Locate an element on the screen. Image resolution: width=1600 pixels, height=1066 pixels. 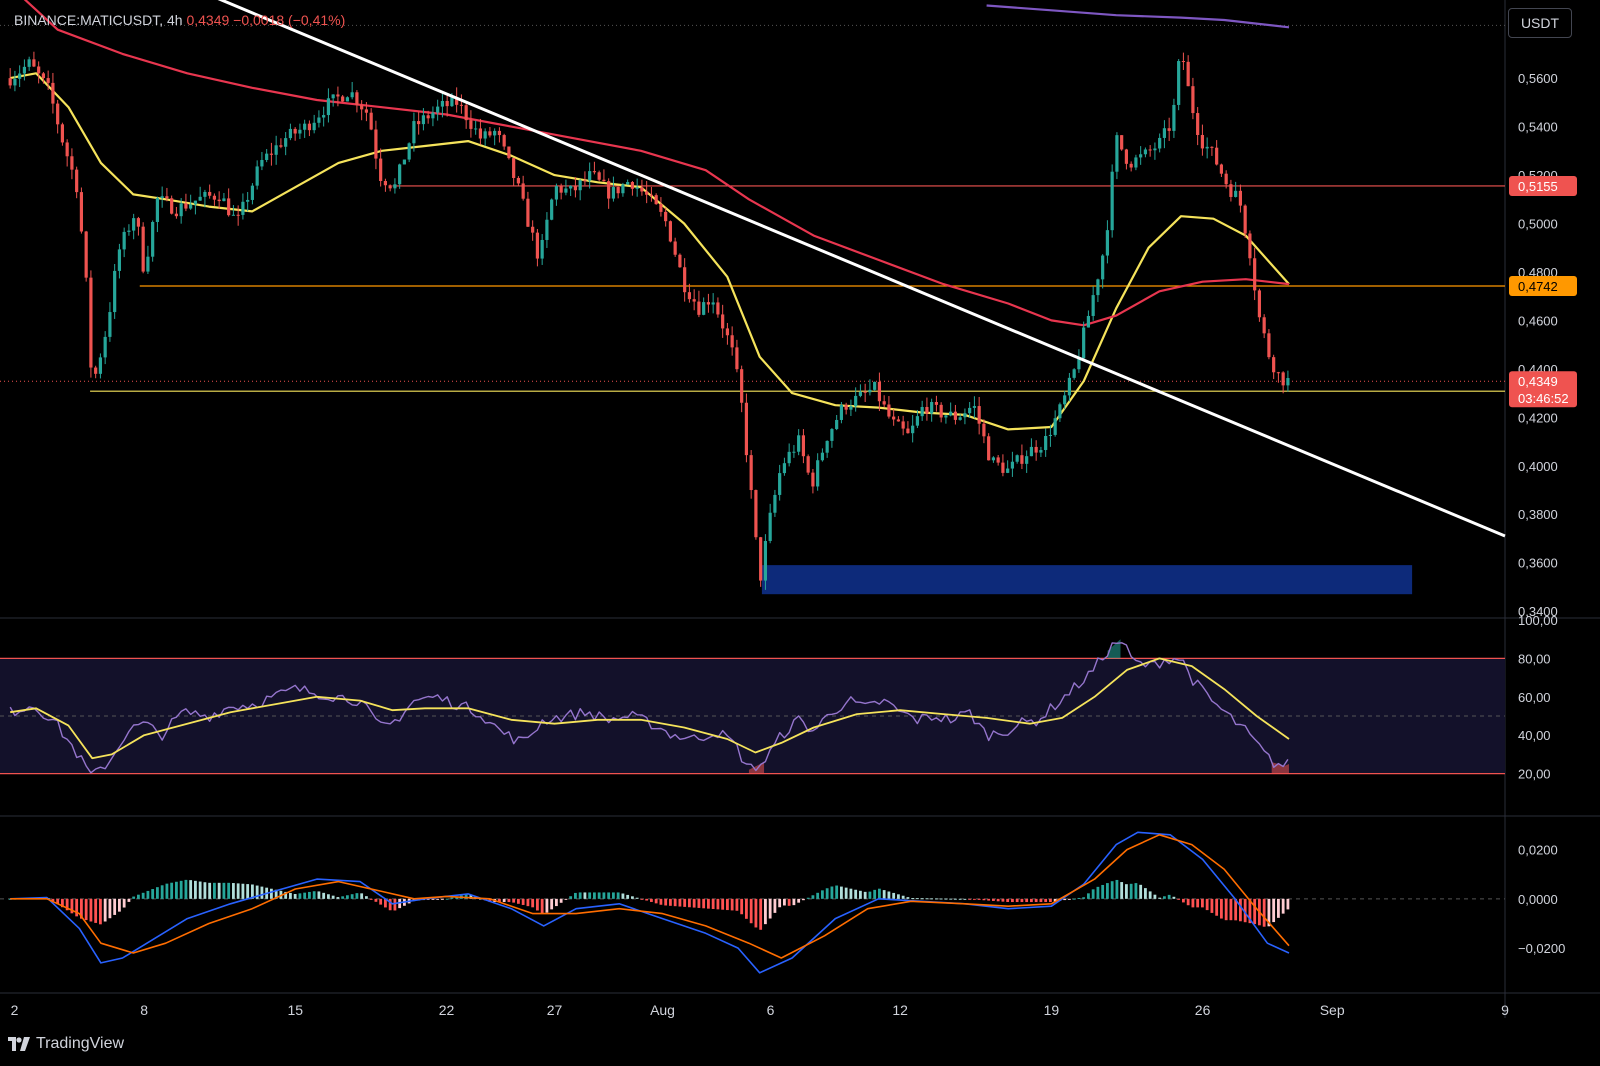
interval: 4h is located at coordinates (174, 20).